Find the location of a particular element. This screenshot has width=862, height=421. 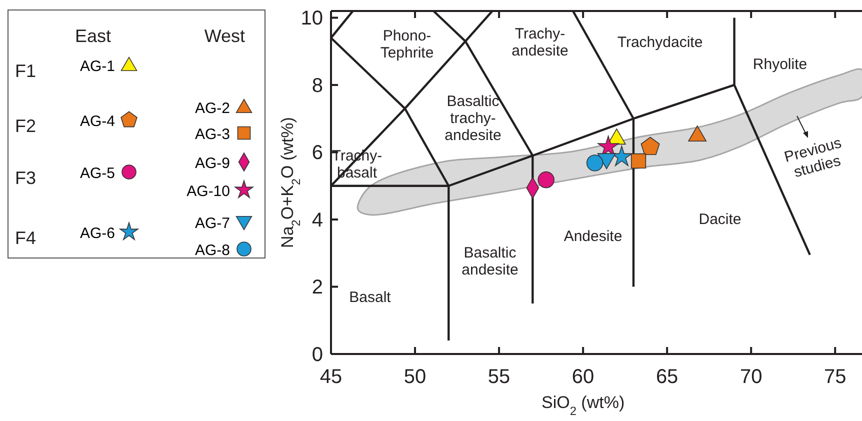

annotation: Basaltic andesite is located at coordinates (490, 261).